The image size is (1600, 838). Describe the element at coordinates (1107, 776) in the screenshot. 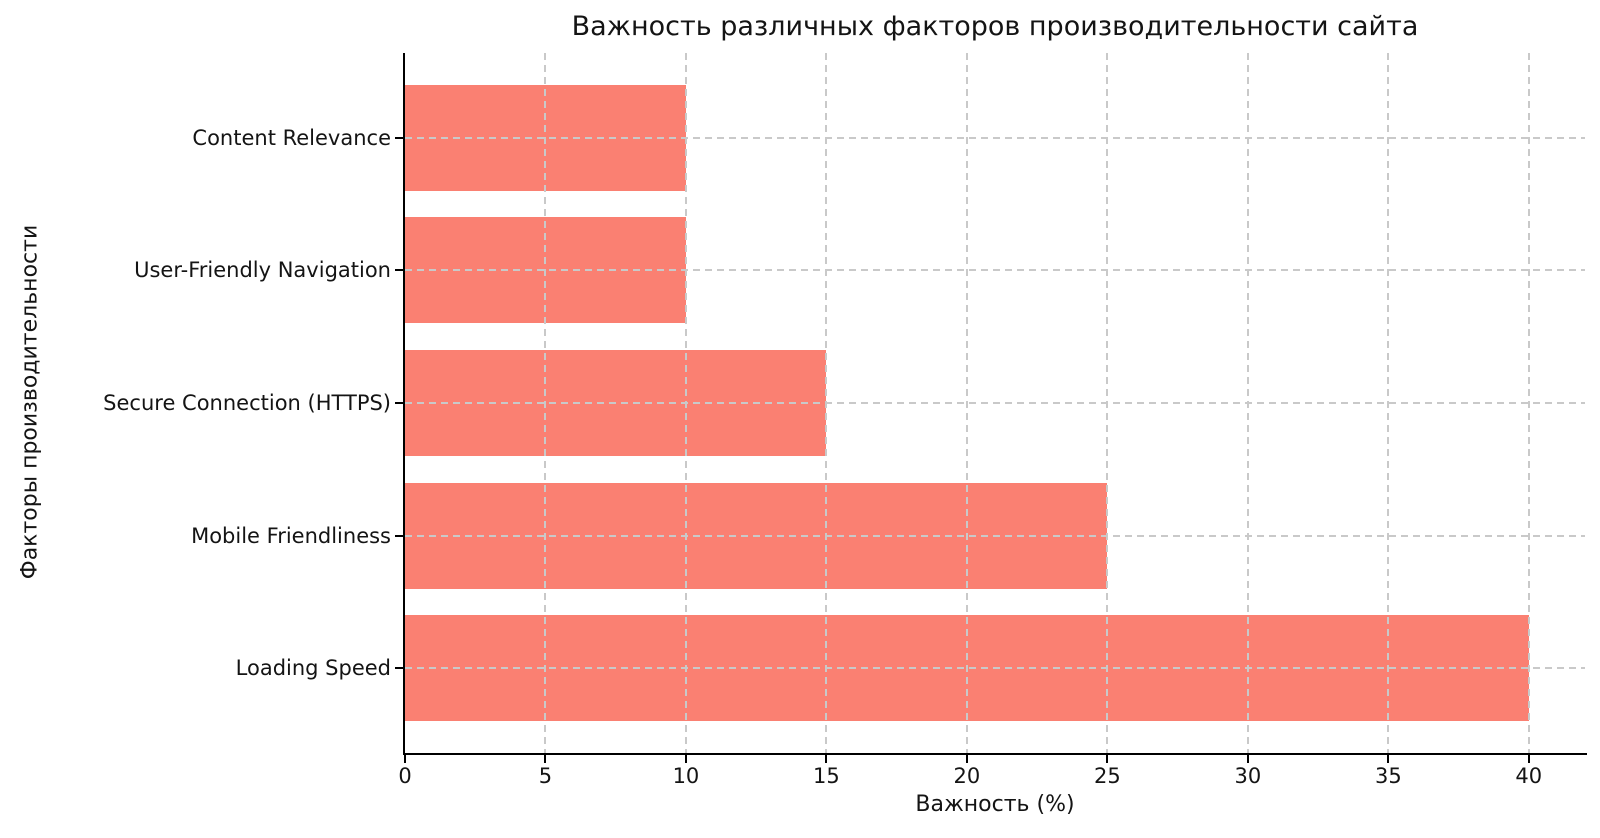

I see `x-tick-label: 25` at that location.